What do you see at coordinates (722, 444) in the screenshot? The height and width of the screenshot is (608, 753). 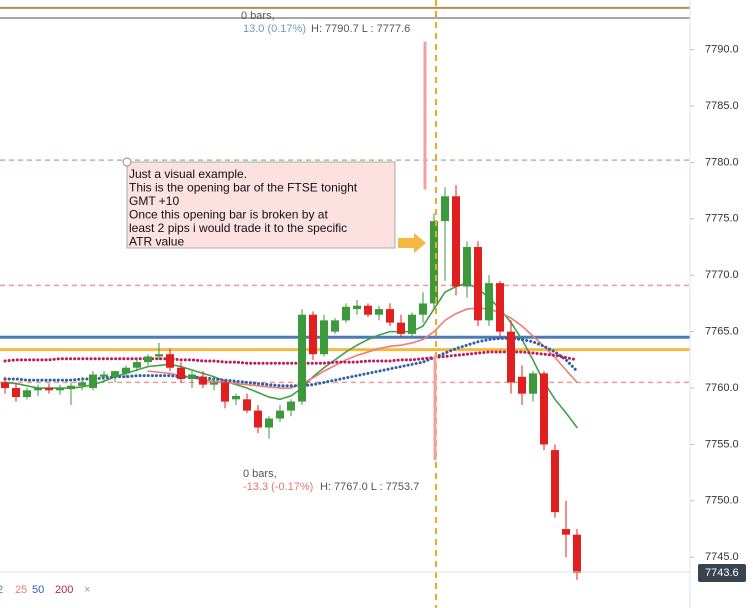 I see `y-tick-label: 7755.0` at bounding box center [722, 444].